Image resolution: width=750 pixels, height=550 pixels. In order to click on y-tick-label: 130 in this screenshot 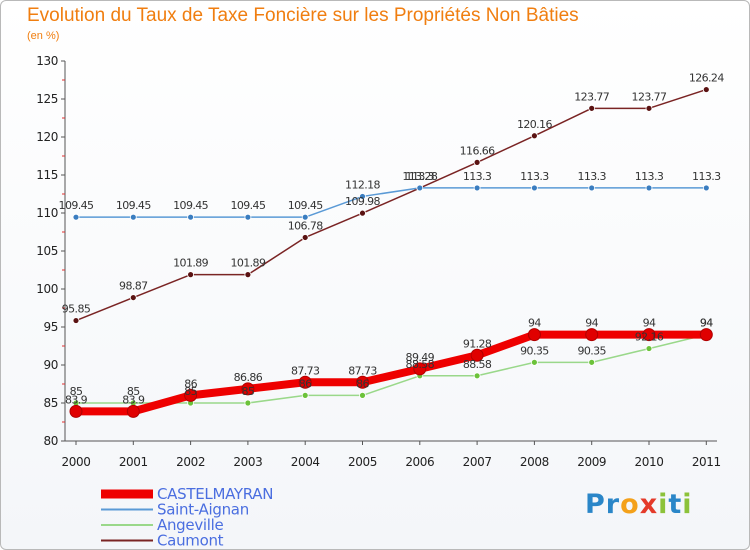, I will do `click(47, 61)`.